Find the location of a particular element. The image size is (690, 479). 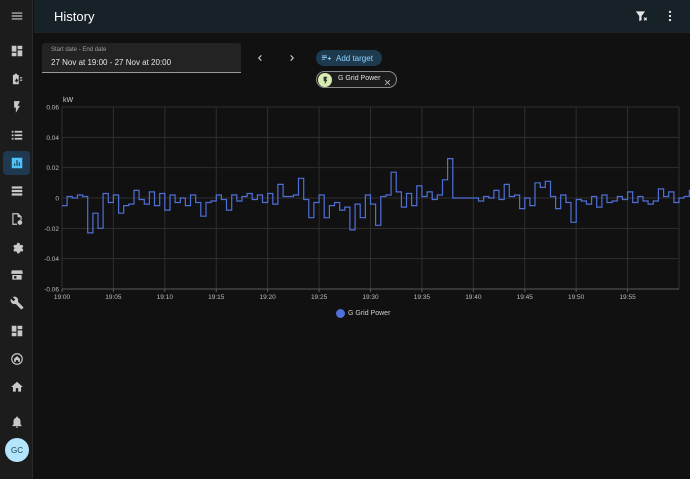

sidebar-item-notifications is located at coordinates (16, 422).